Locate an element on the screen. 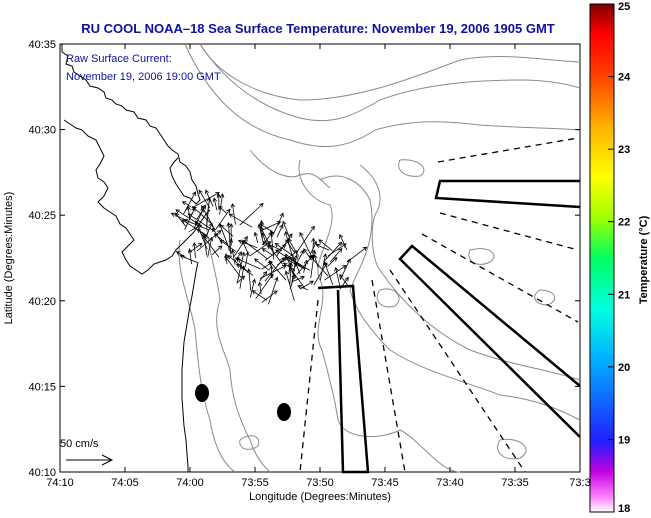 This screenshot has height=518, width=651. colorbar-tick-label: 18 is located at coordinates (624, 509).